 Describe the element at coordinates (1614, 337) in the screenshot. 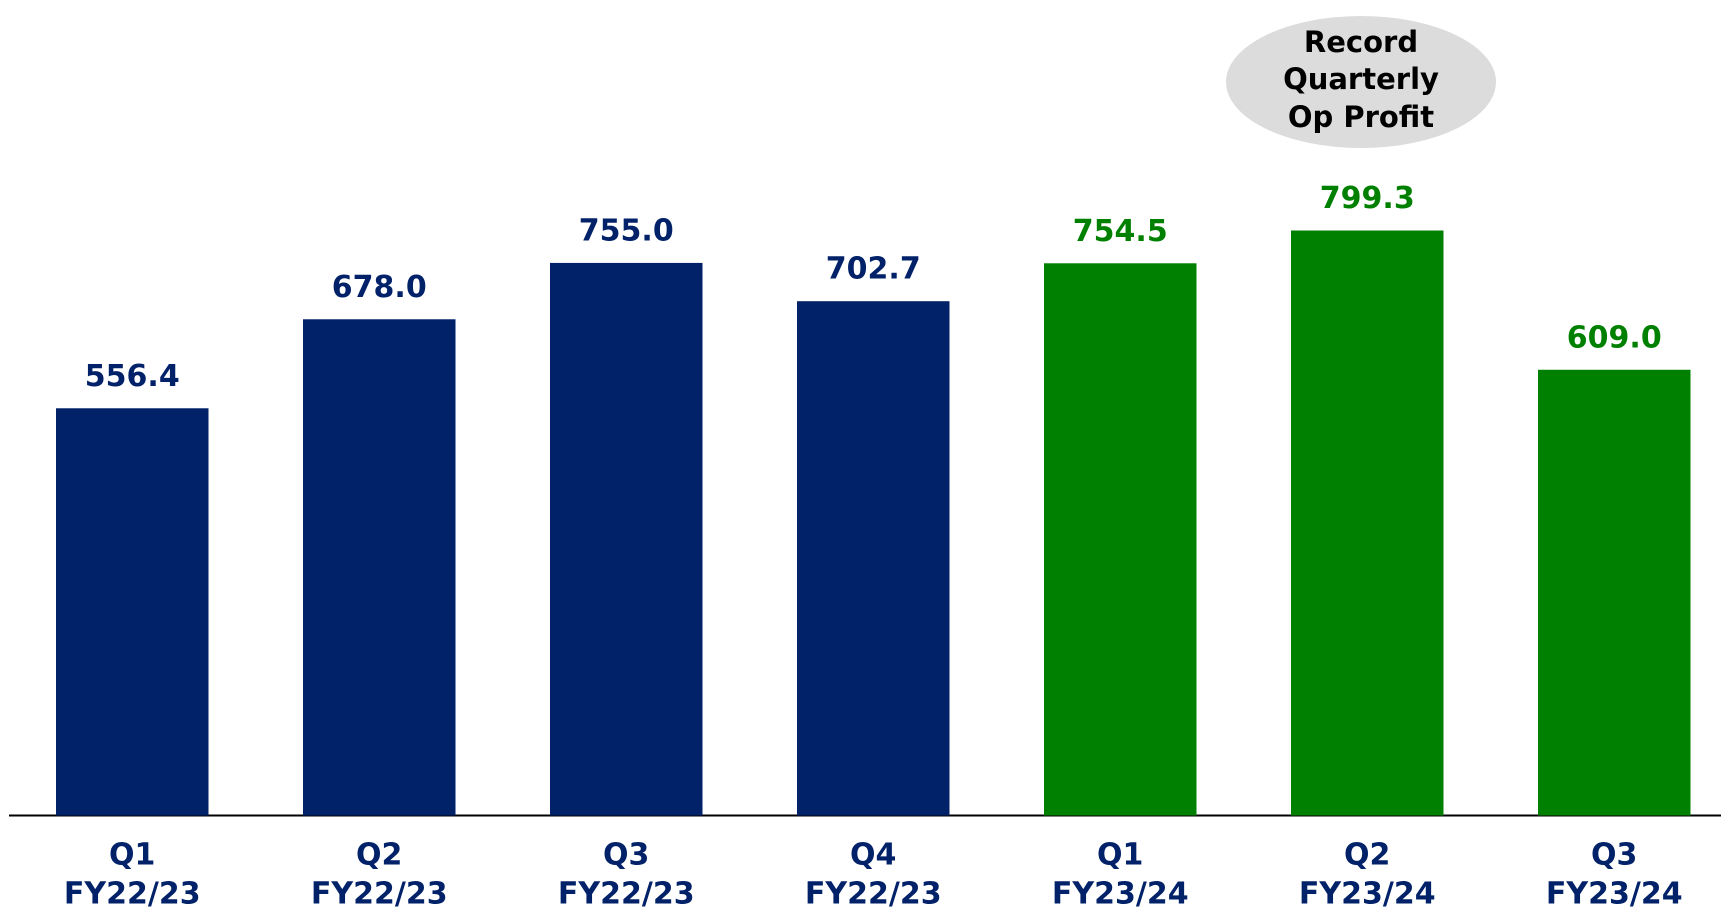

I see `value-label: 609.0` at that location.